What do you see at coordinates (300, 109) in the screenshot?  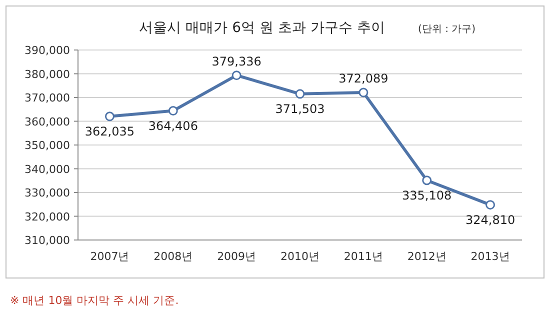 I see `data-label: 371,503` at bounding box center [300, 109].